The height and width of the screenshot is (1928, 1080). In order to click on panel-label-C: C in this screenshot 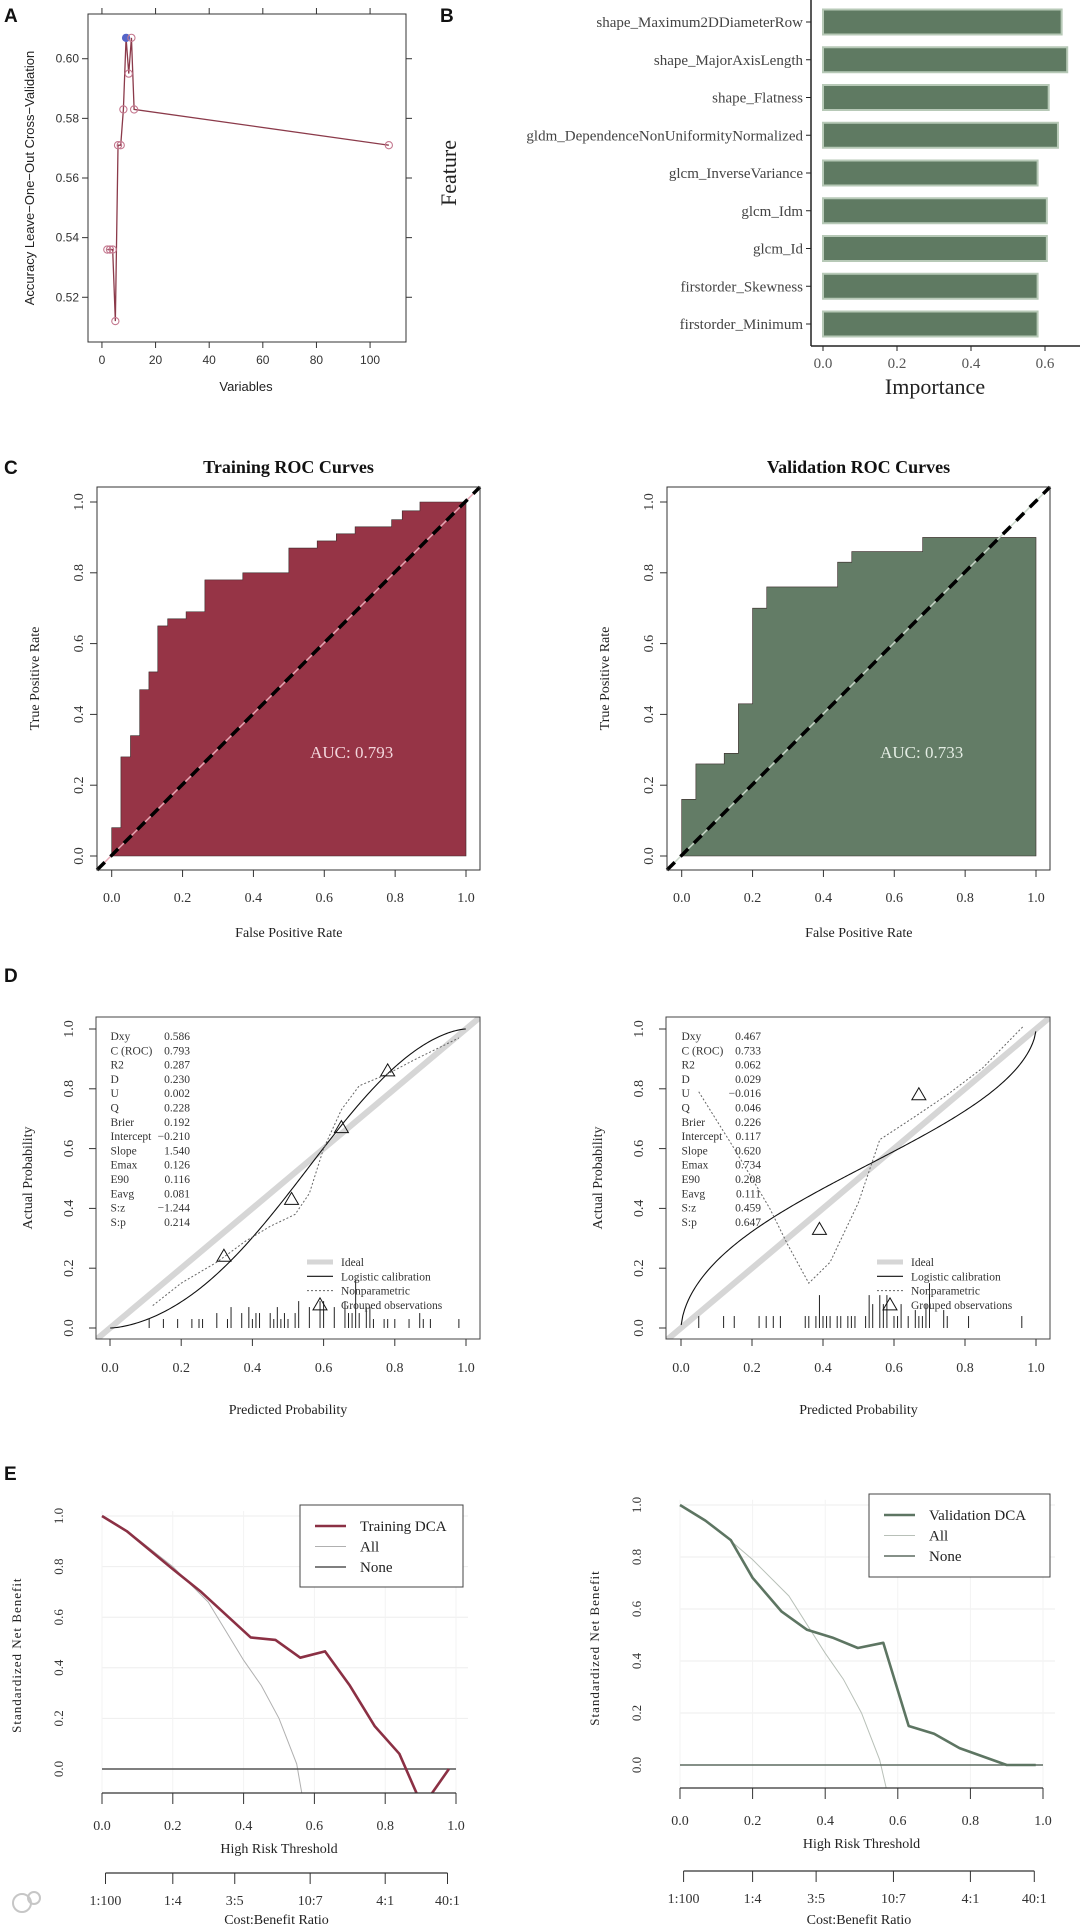, I will do `click(11, 468)`.